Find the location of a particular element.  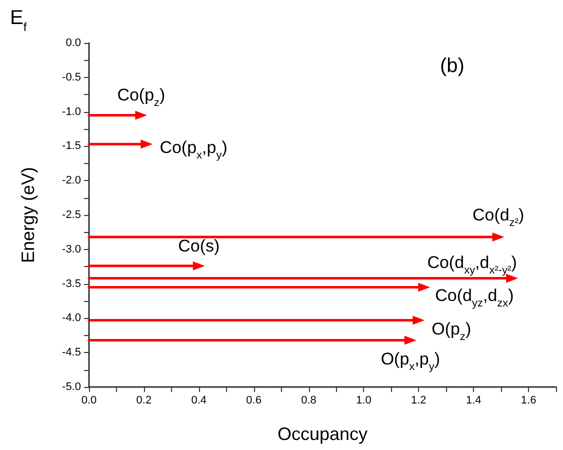

y-tick-label: -3.0 is located at coordinates (71, 249).